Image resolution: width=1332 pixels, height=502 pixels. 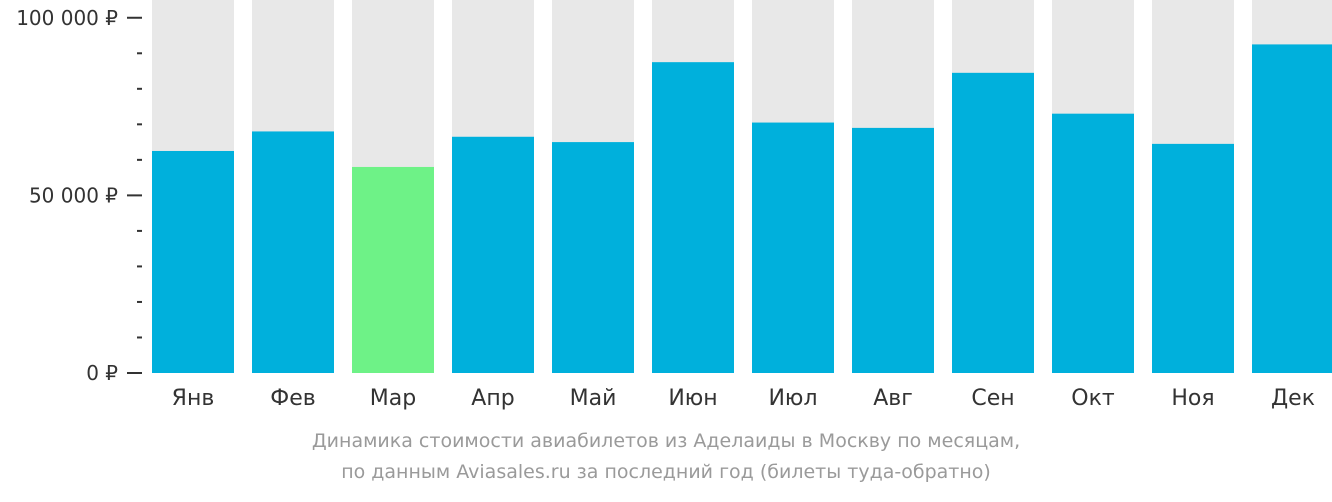 What do you see at coordinates (492, 398) in the screenshot?
I see `x-tick-label: Апр` at bounding box center [492, 398].